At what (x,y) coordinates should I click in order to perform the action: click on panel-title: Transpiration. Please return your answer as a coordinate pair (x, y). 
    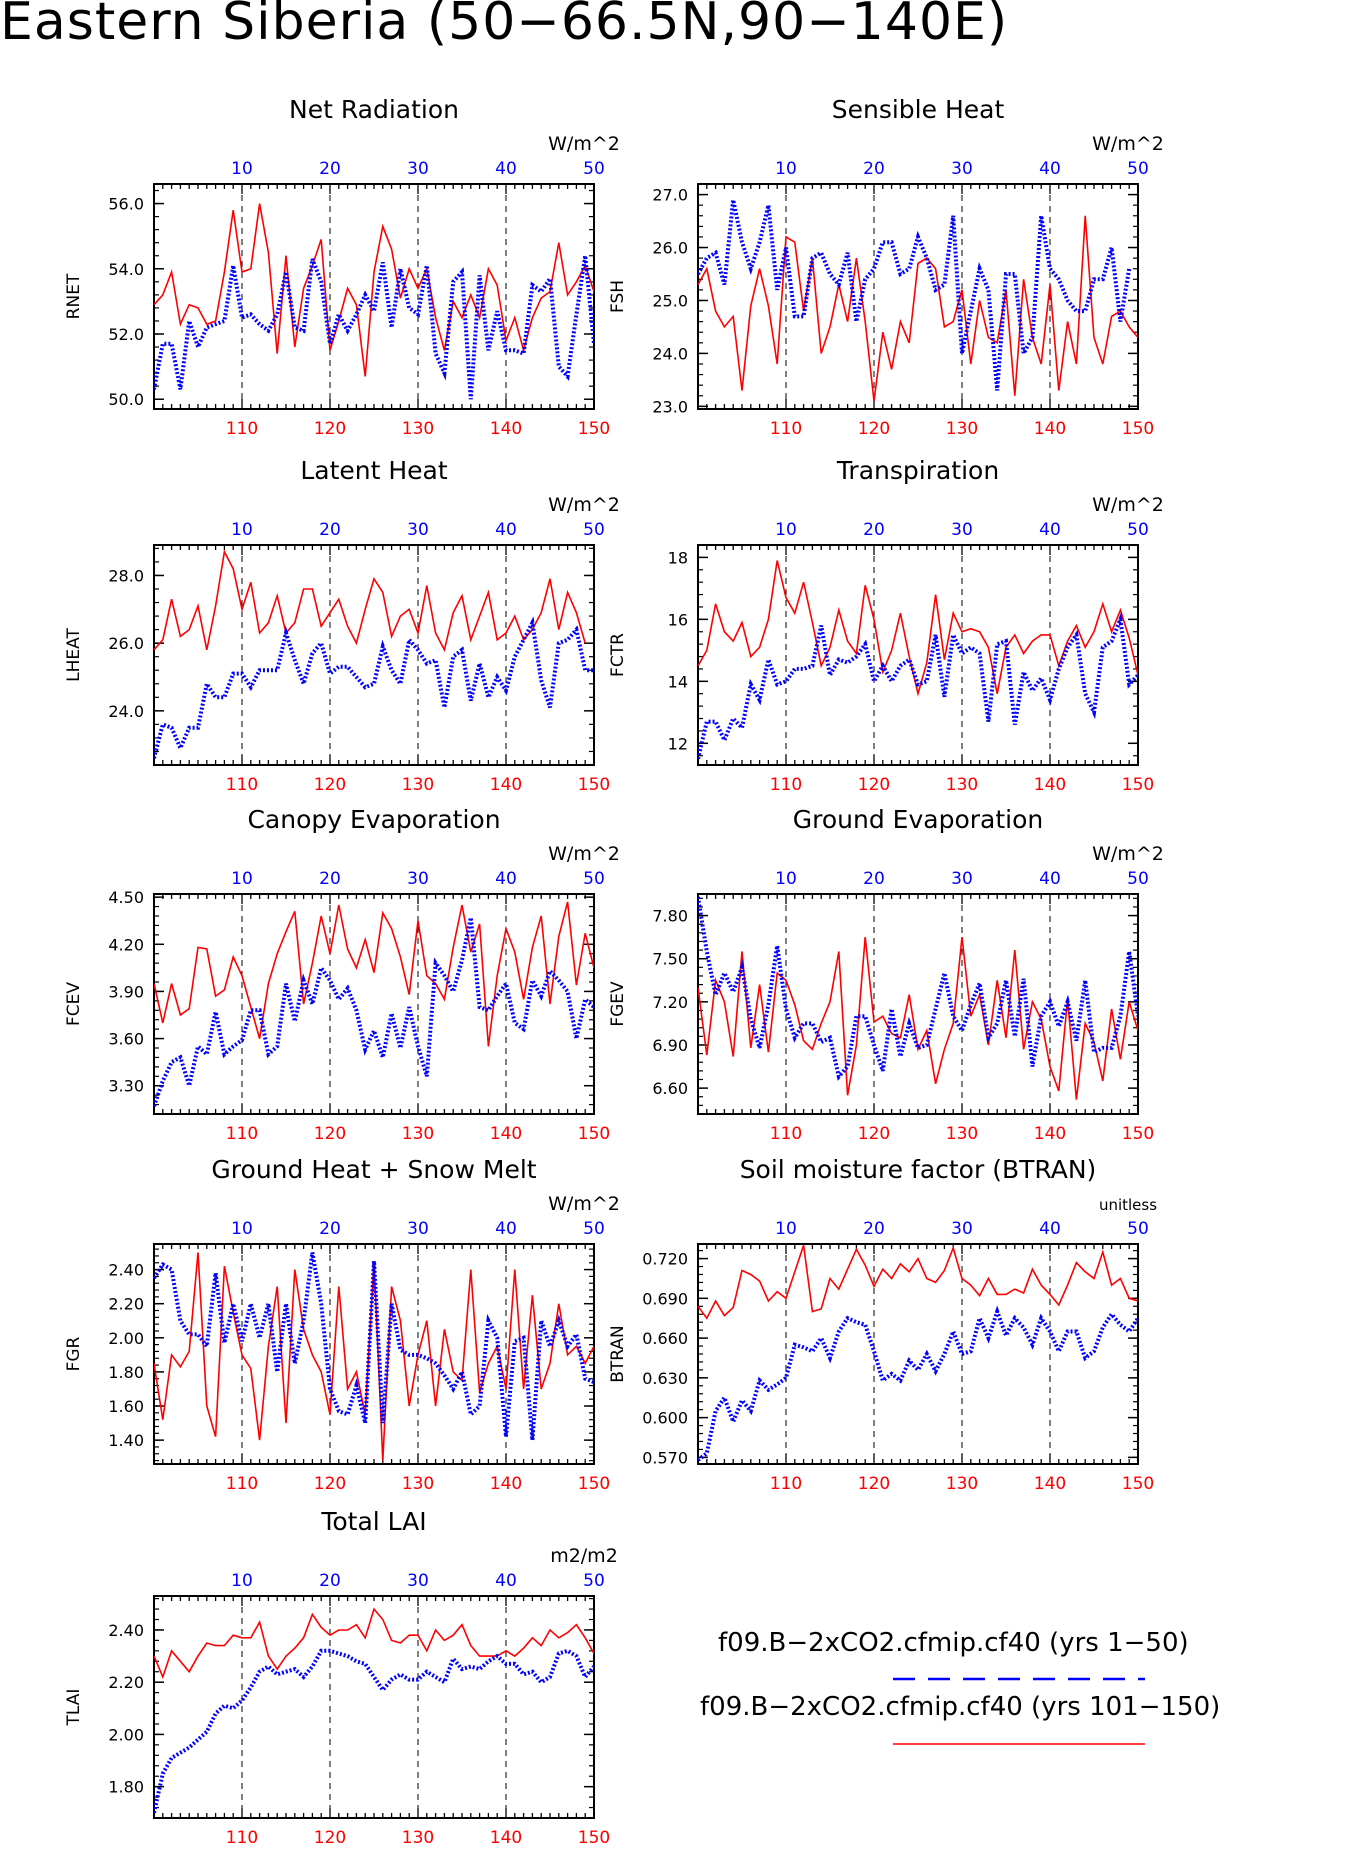
    Looking at the image, I should click on (917, 470).